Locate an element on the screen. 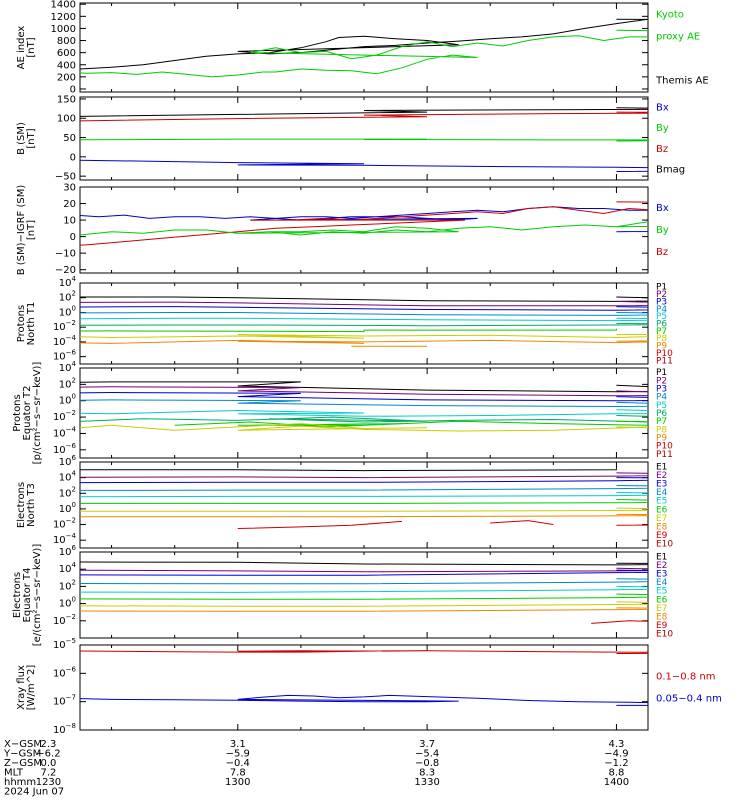 This screenshot has width=750, height=800. series-line-e3 is located at coordinates (364, 480).